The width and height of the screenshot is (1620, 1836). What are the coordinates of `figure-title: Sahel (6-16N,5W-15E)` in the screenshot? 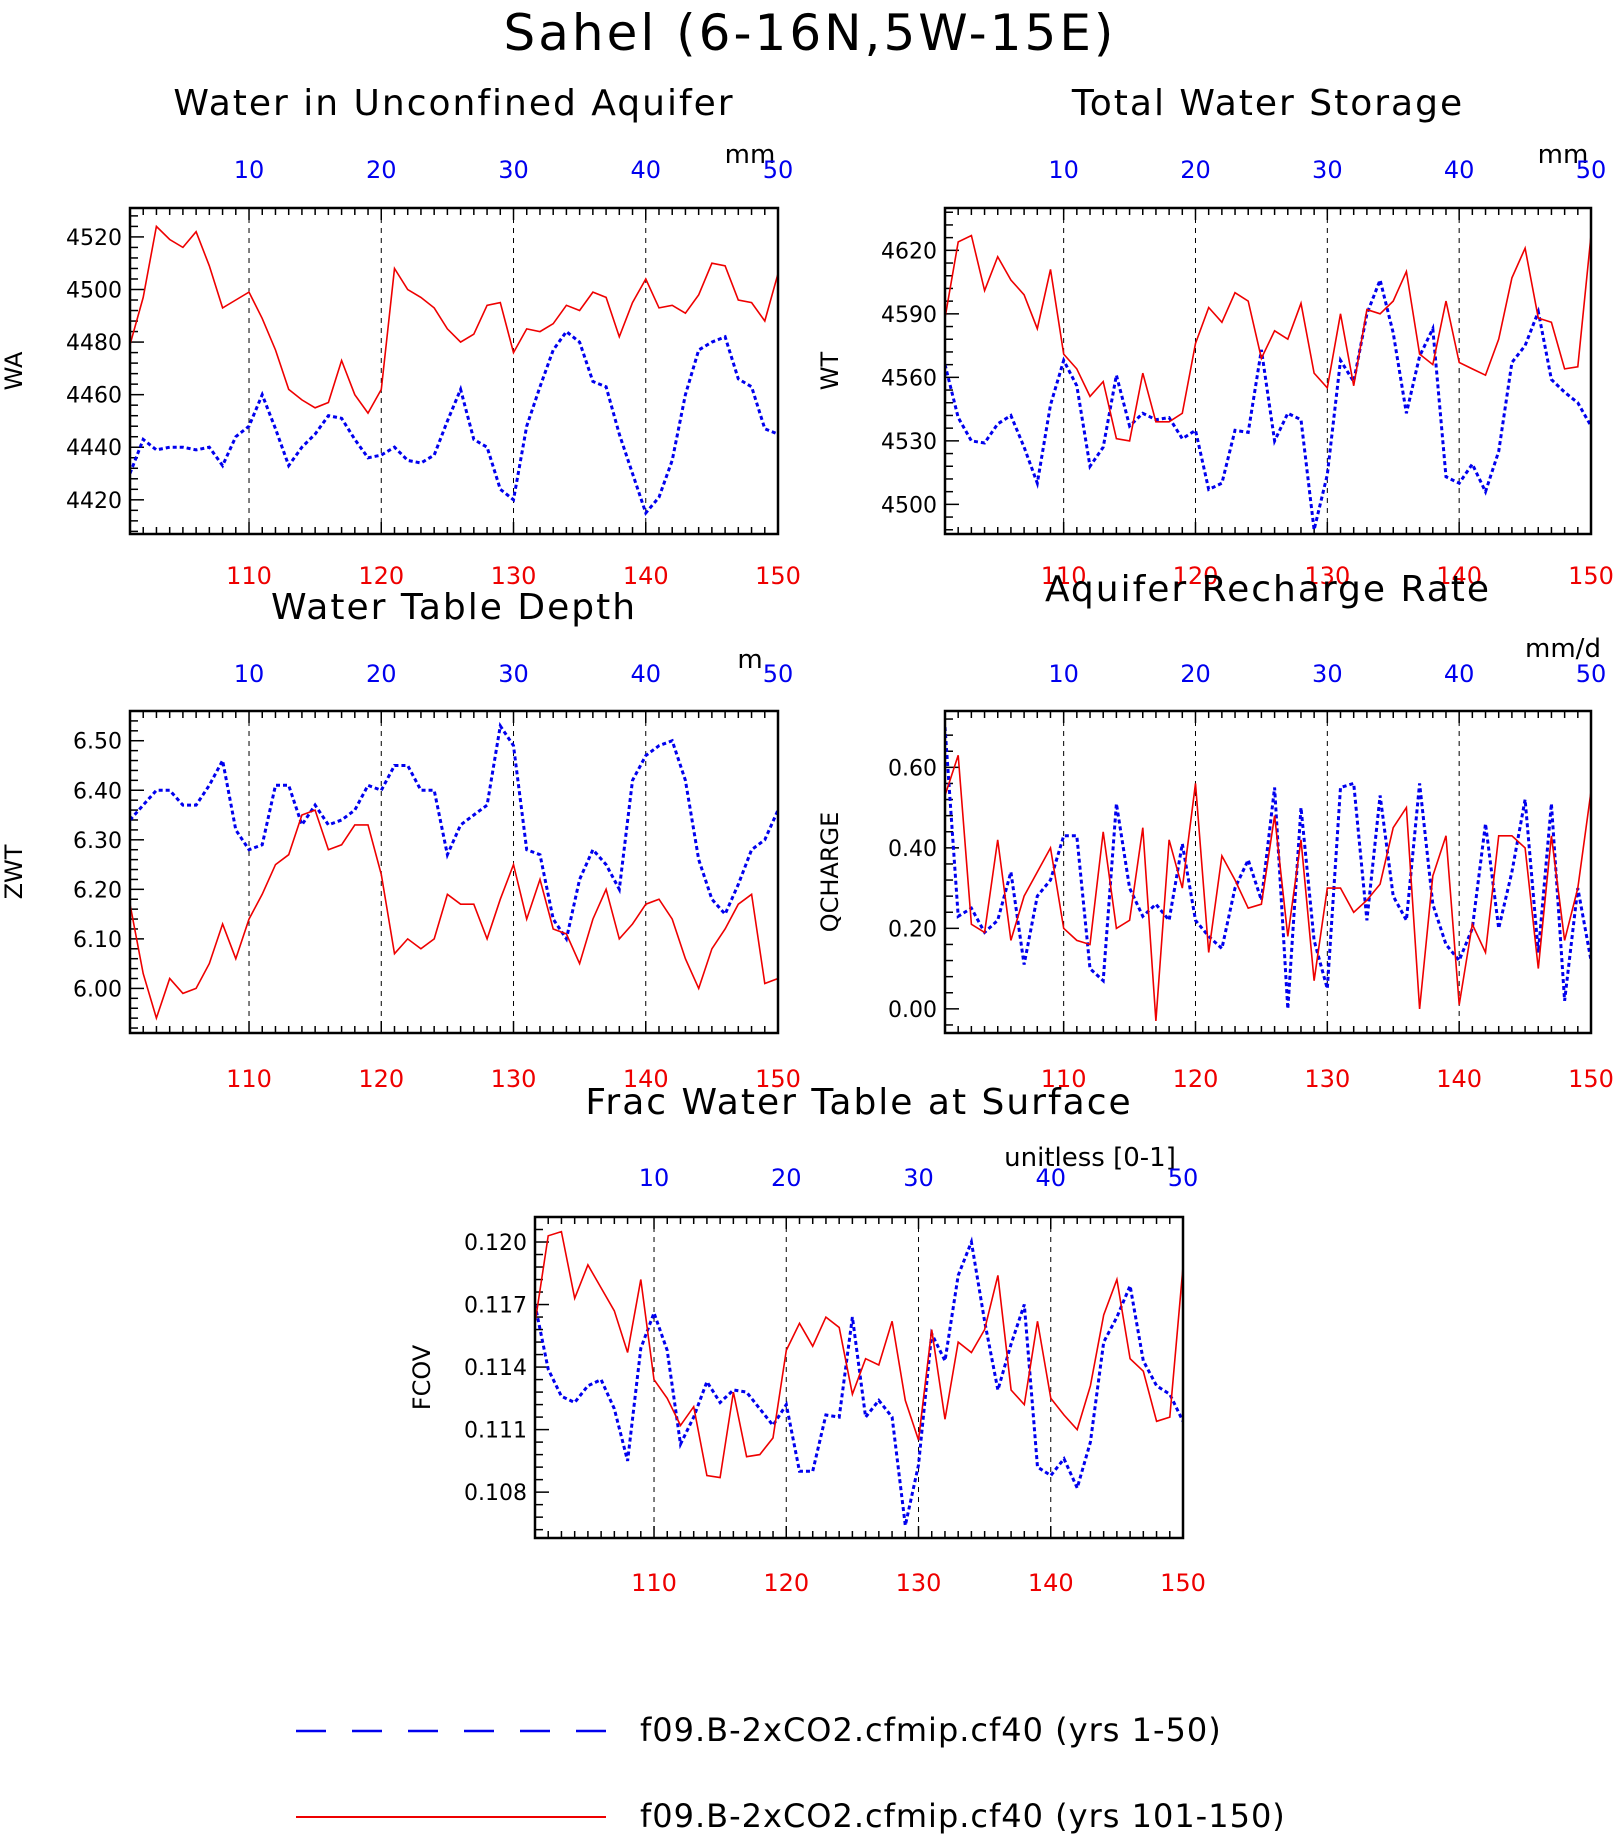 It's located at (810, 33).